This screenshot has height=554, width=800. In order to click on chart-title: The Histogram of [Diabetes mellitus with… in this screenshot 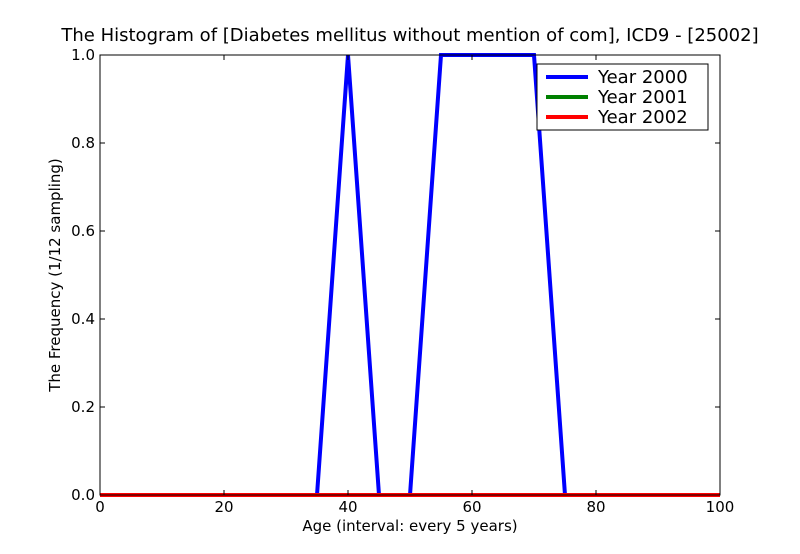, I will do `click(409, 35)`.